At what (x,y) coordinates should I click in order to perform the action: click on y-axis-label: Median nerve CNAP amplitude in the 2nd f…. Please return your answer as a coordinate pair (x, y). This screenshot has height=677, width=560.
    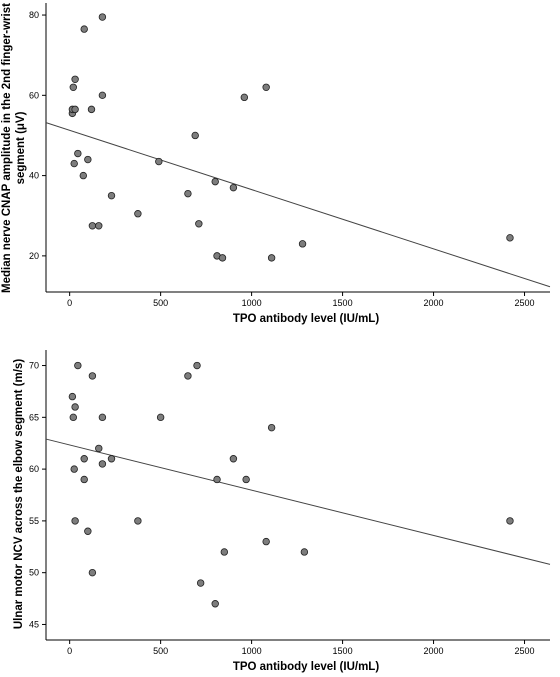
    Looking at the image, I should click on (14, 148).